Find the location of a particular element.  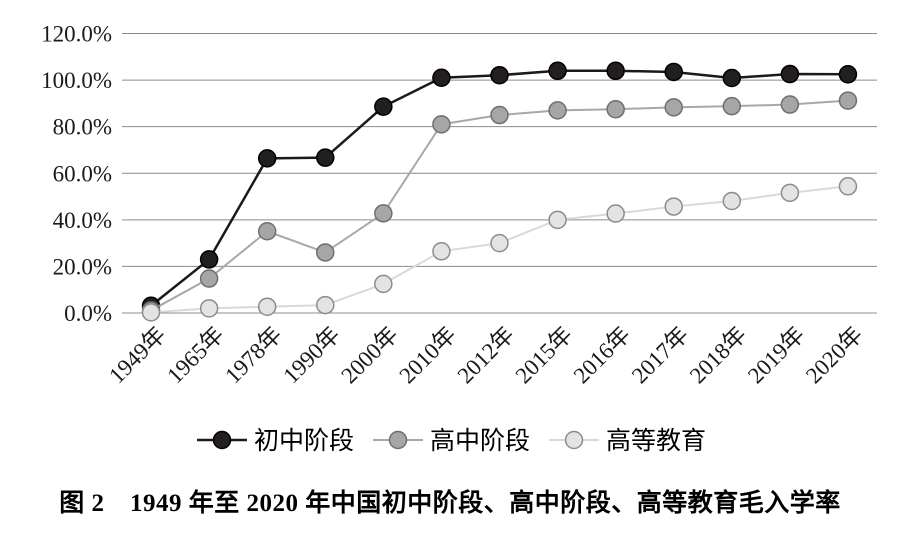

legend-label: 高等教育 is located at coordinates (656, 441).